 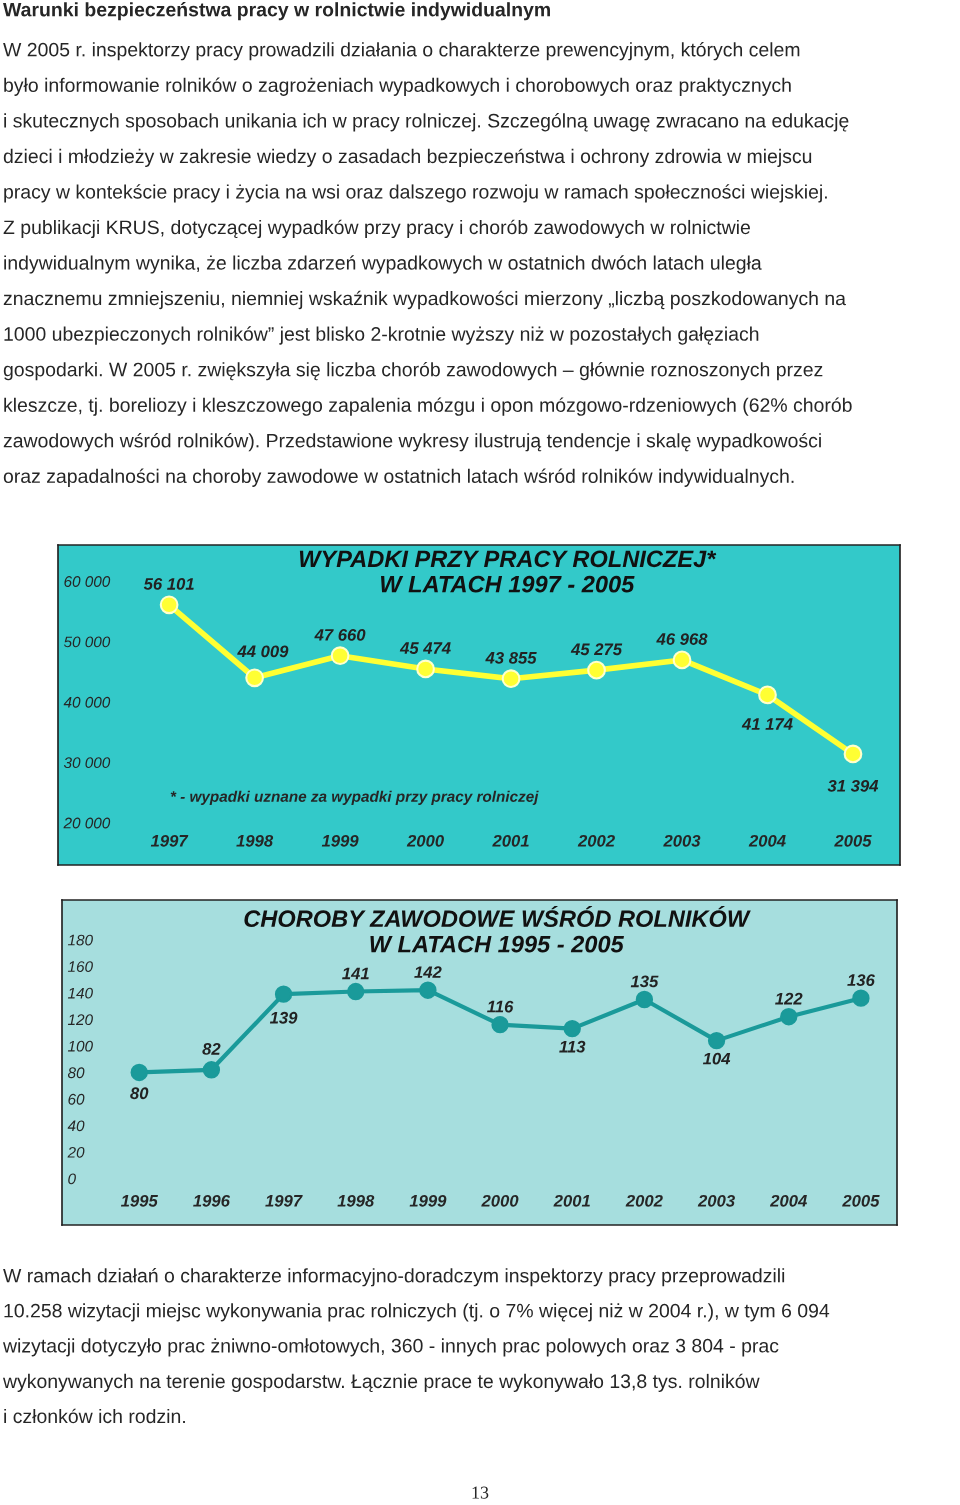 I want to click on text: 13, so click(x=480, y=1492).